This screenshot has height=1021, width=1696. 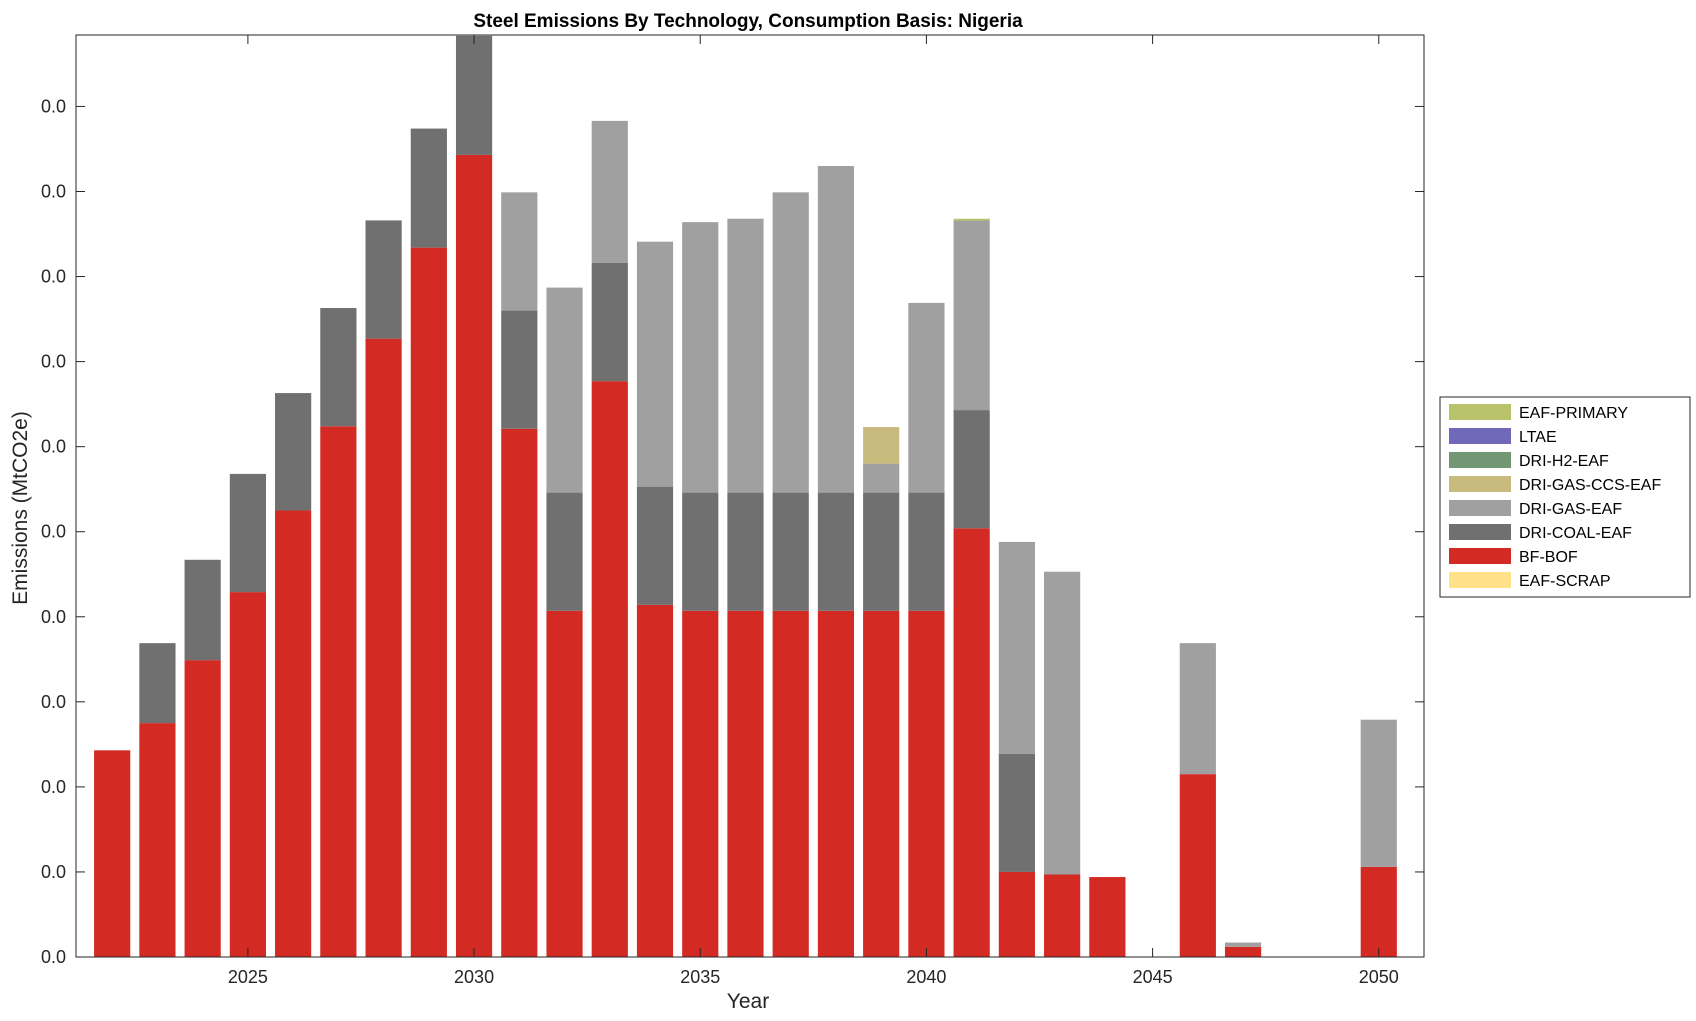 What do you see at coordinates (926, 551) in the screenshot?
I see `bar-dri-coal-eaf-2040` at bounding box center [926, 551].